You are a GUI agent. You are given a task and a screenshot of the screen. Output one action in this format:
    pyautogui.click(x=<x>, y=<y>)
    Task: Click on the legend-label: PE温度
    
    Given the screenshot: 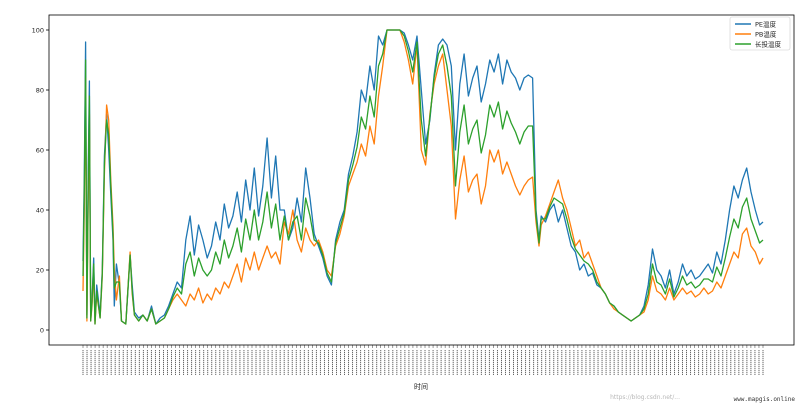 What is the action you would take?
    pyautogui.click(x=766, y=23)
    